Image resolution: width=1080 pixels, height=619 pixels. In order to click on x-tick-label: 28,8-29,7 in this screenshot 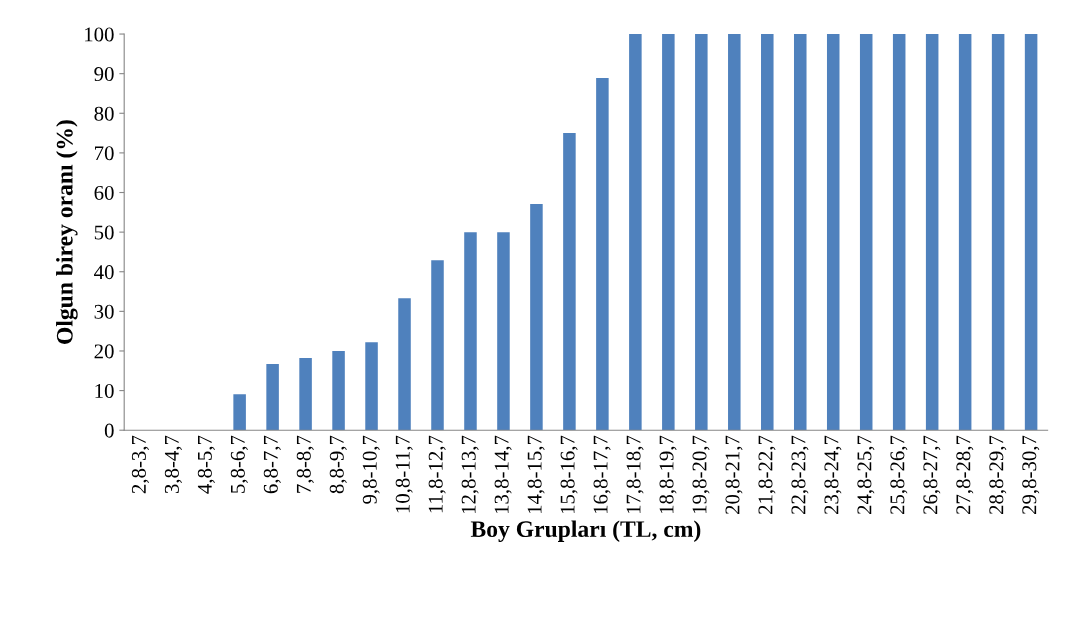, I will do `click(998, 474)`.